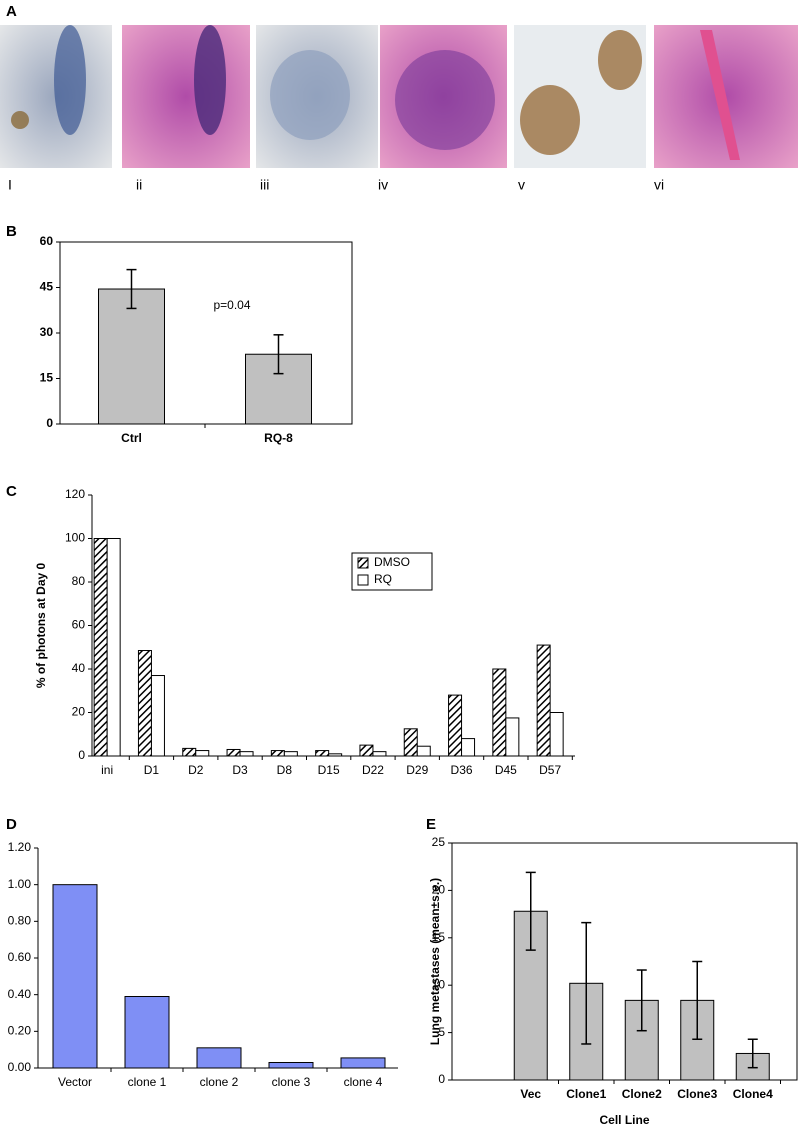 This screenshot has height=1130, width=798. I want to click on y-tick-label: 10, so click(439, 984).